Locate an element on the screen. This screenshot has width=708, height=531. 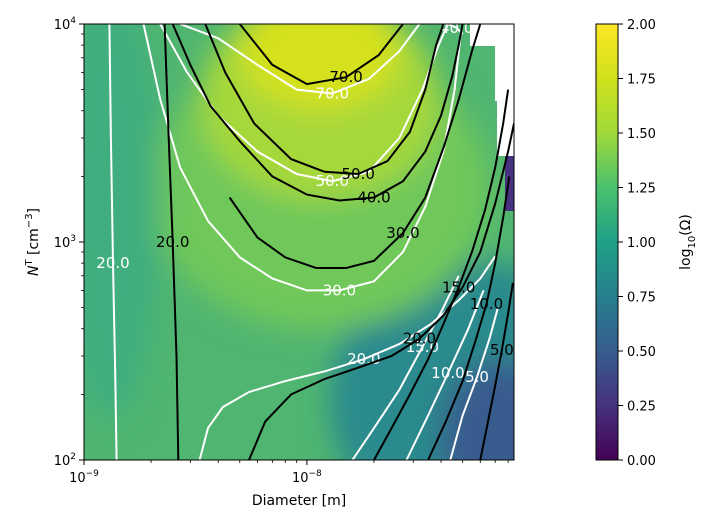
x-axis-label: Diameter [m] is located at coordinates (299, 501).